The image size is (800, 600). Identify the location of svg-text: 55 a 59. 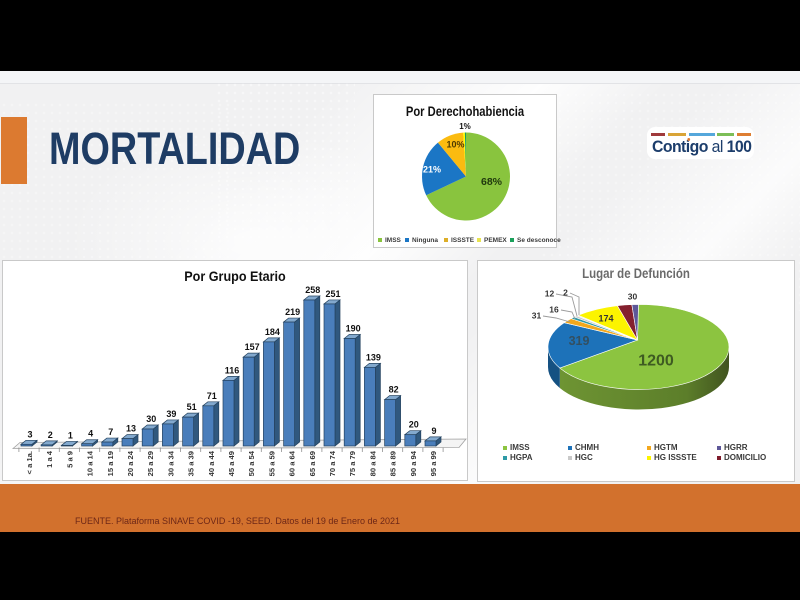
(271, 463).